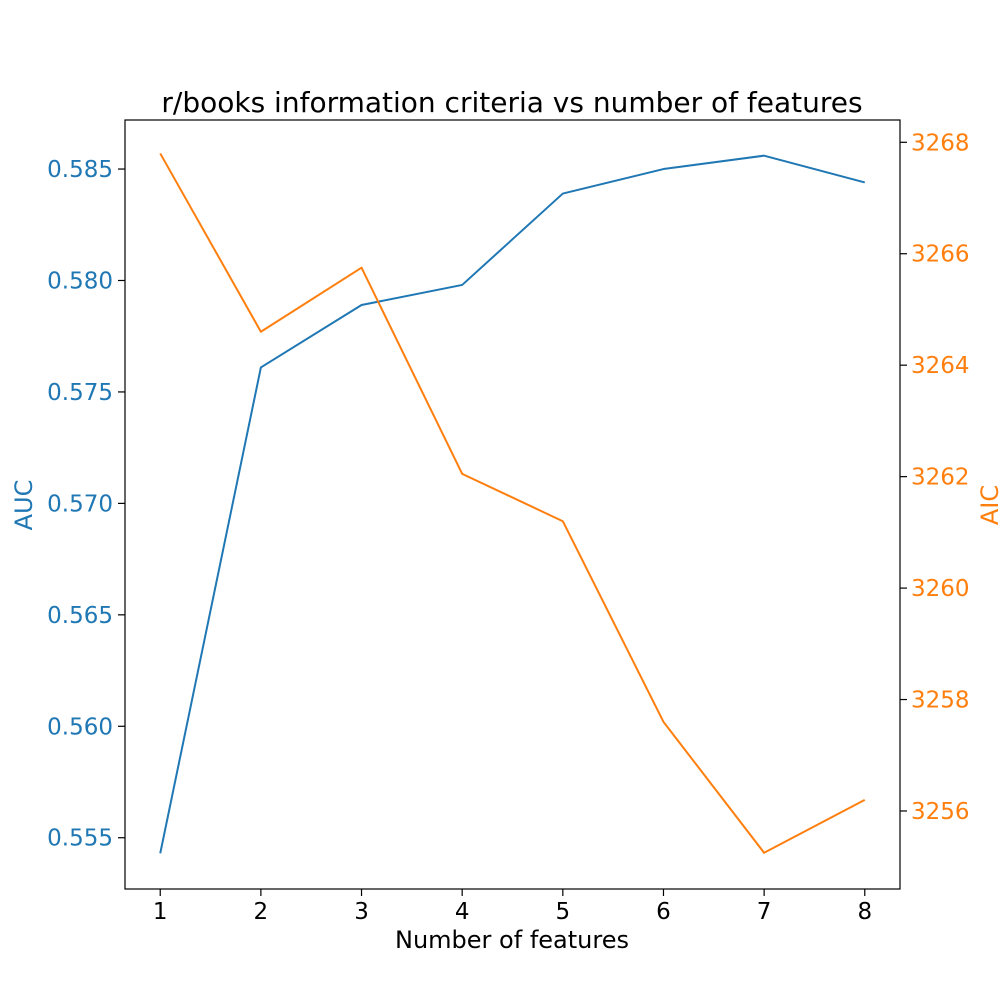 This screenshot has width=1000, height=1000. I want to click on y-left-tick-label: 0.555, so click(80, 839).